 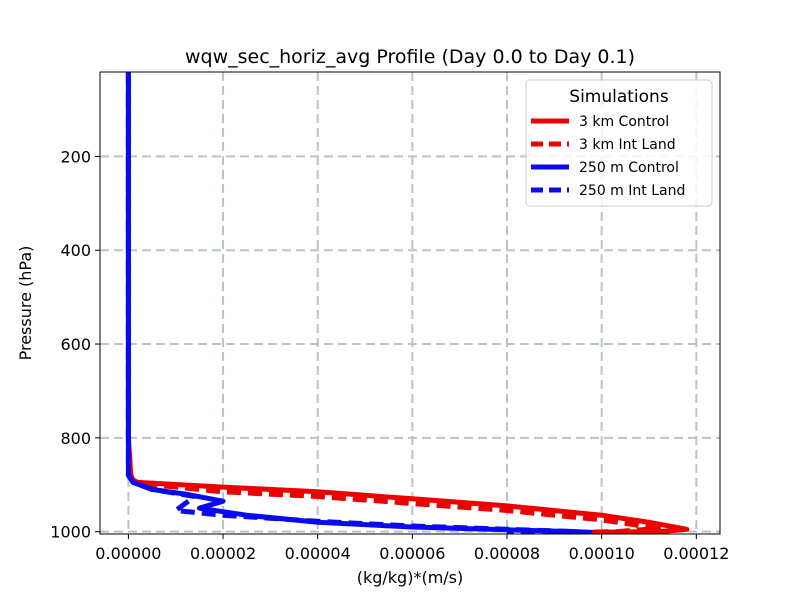 What do you see at coordinates (696, 553) in the screenshot?
I see `x-tick-label: 0.00012` at bounding box center [696, 553].